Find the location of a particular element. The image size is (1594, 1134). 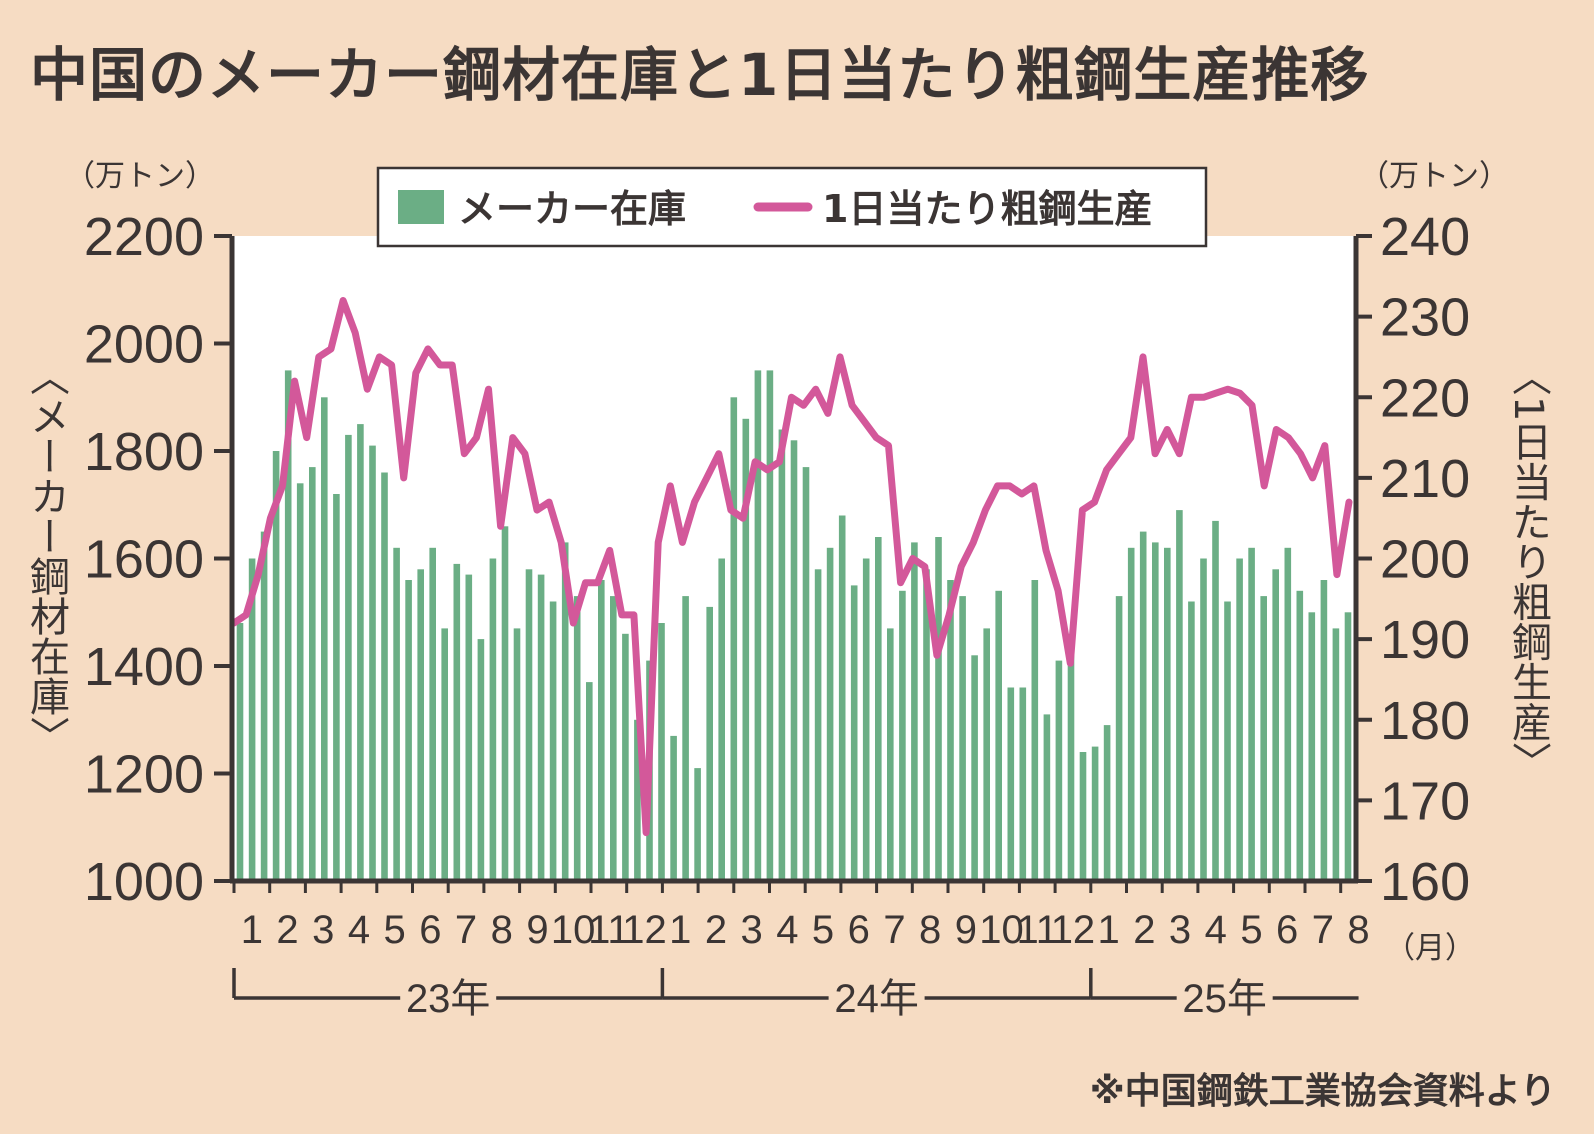

left-tick-label: 1800 is located at coordinates (144, 452).